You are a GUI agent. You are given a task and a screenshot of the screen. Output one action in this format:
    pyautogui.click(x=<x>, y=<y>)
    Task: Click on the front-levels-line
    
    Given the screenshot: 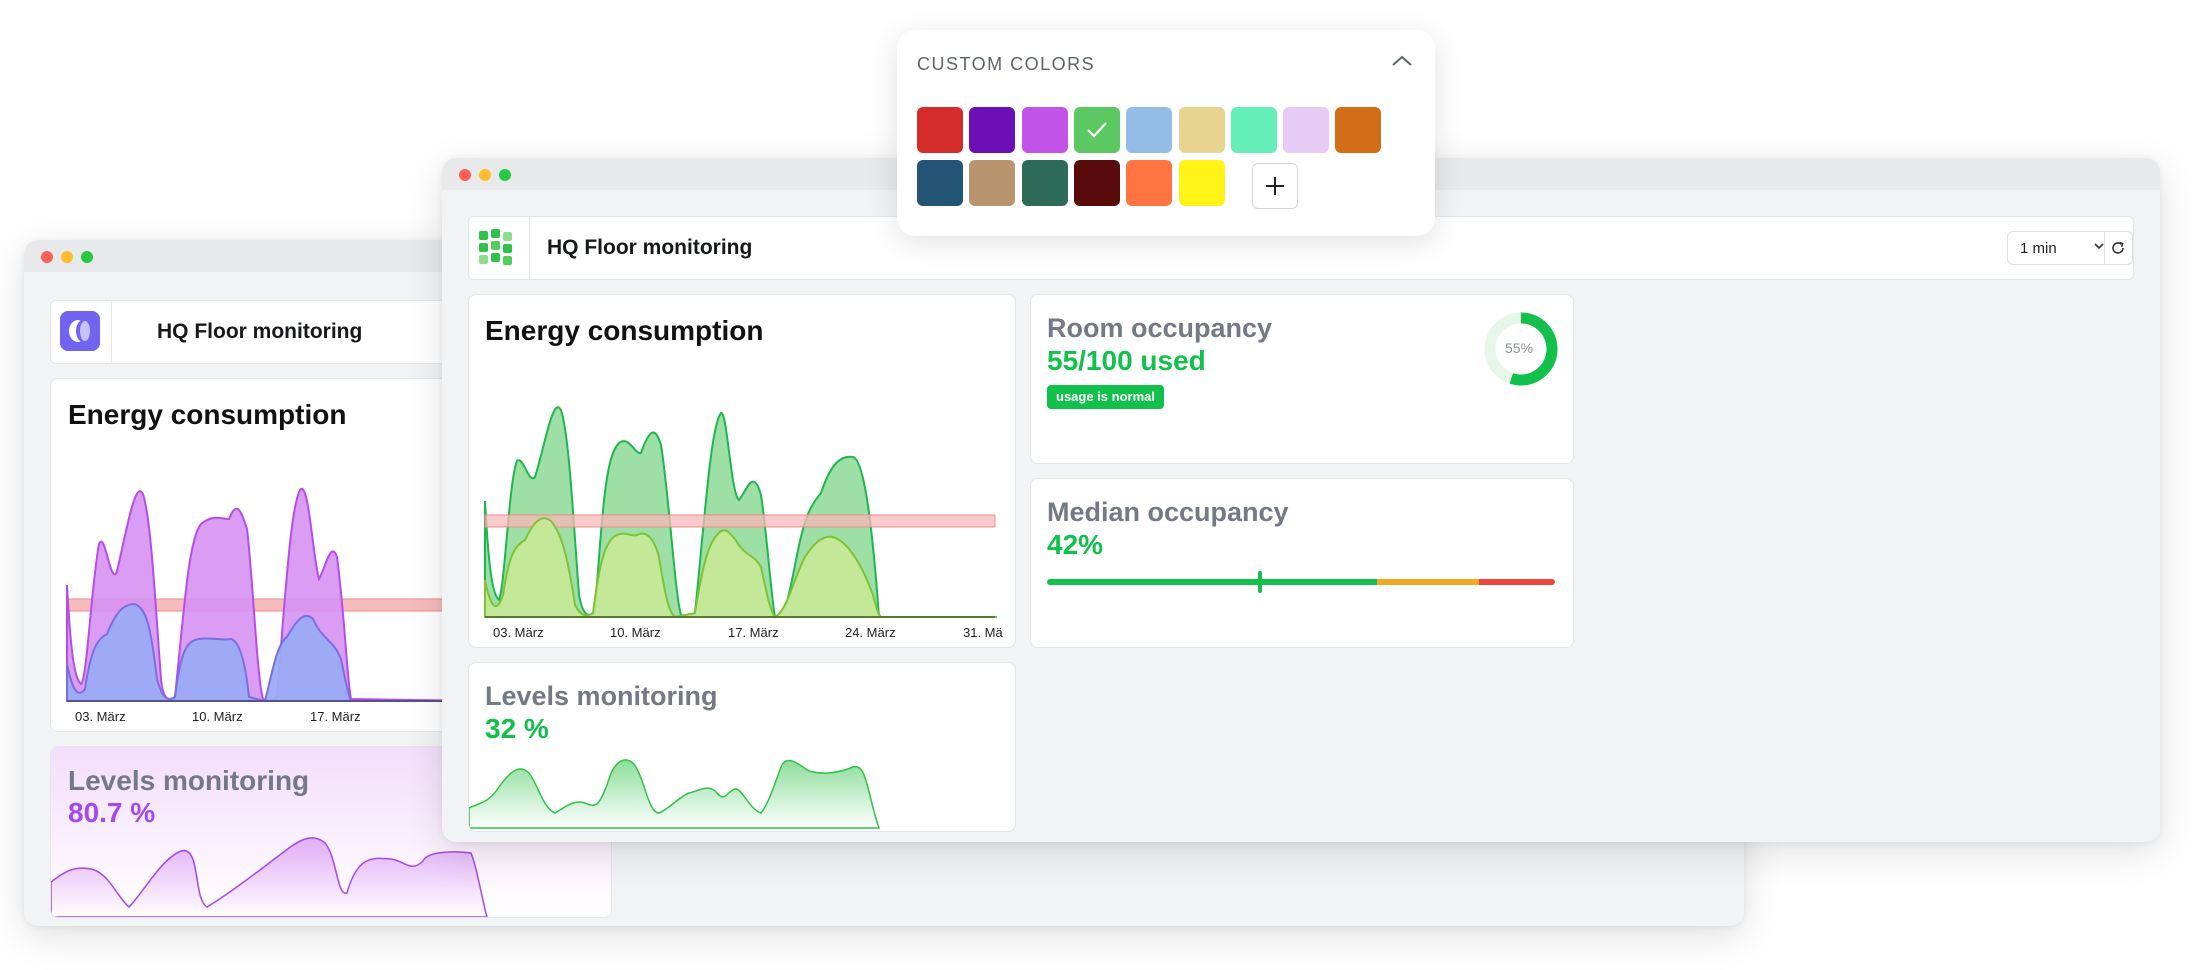 What is the action you would take?
    pyautogui.click(x=675, y=794)
    